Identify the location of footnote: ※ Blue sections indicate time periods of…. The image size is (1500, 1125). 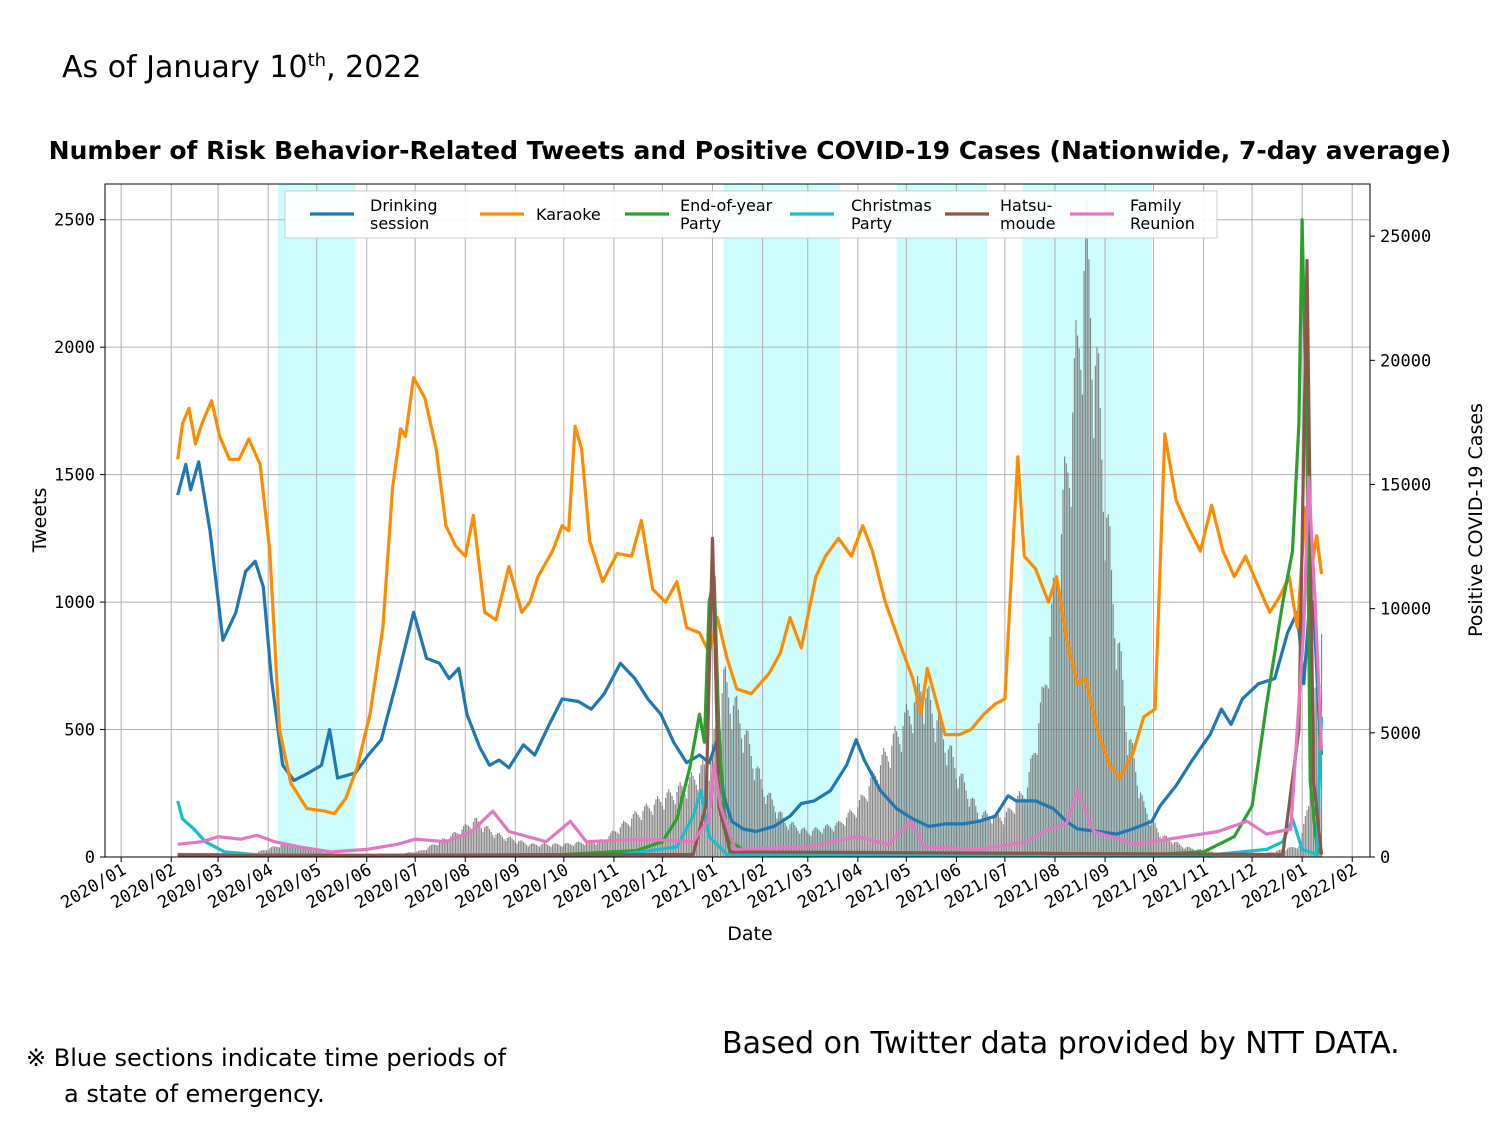
(266, 1076).